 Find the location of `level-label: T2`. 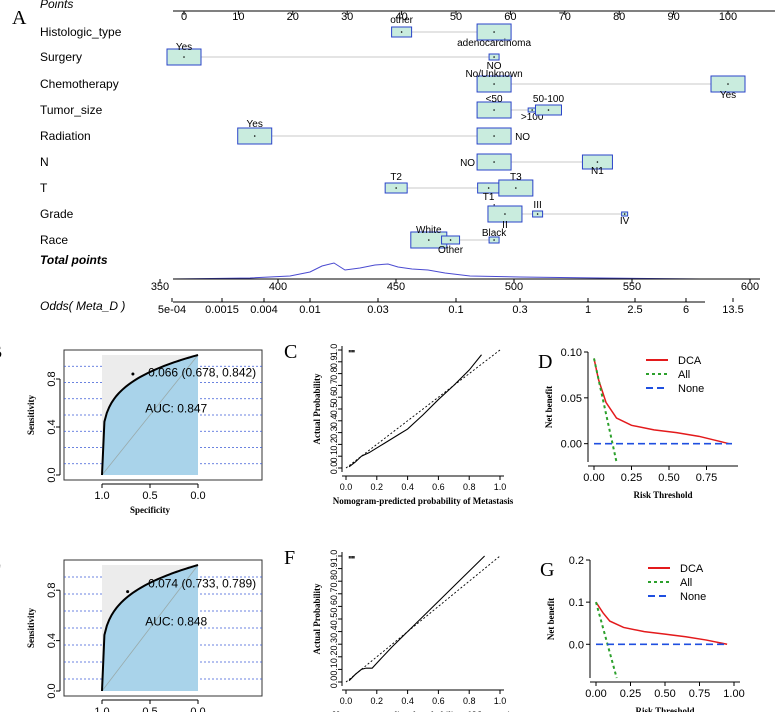

level-label: T2 is located at coordinates (396, 177).